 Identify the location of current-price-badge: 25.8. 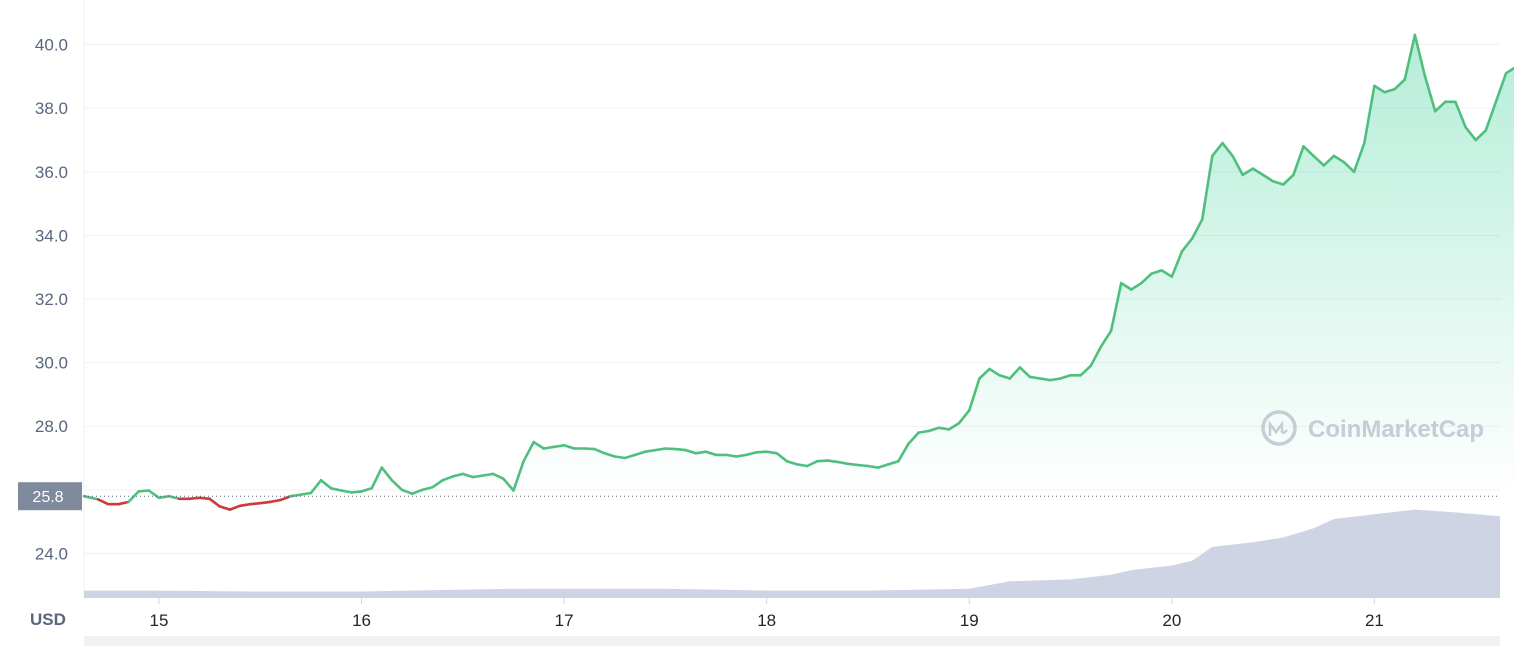
(50, 496).